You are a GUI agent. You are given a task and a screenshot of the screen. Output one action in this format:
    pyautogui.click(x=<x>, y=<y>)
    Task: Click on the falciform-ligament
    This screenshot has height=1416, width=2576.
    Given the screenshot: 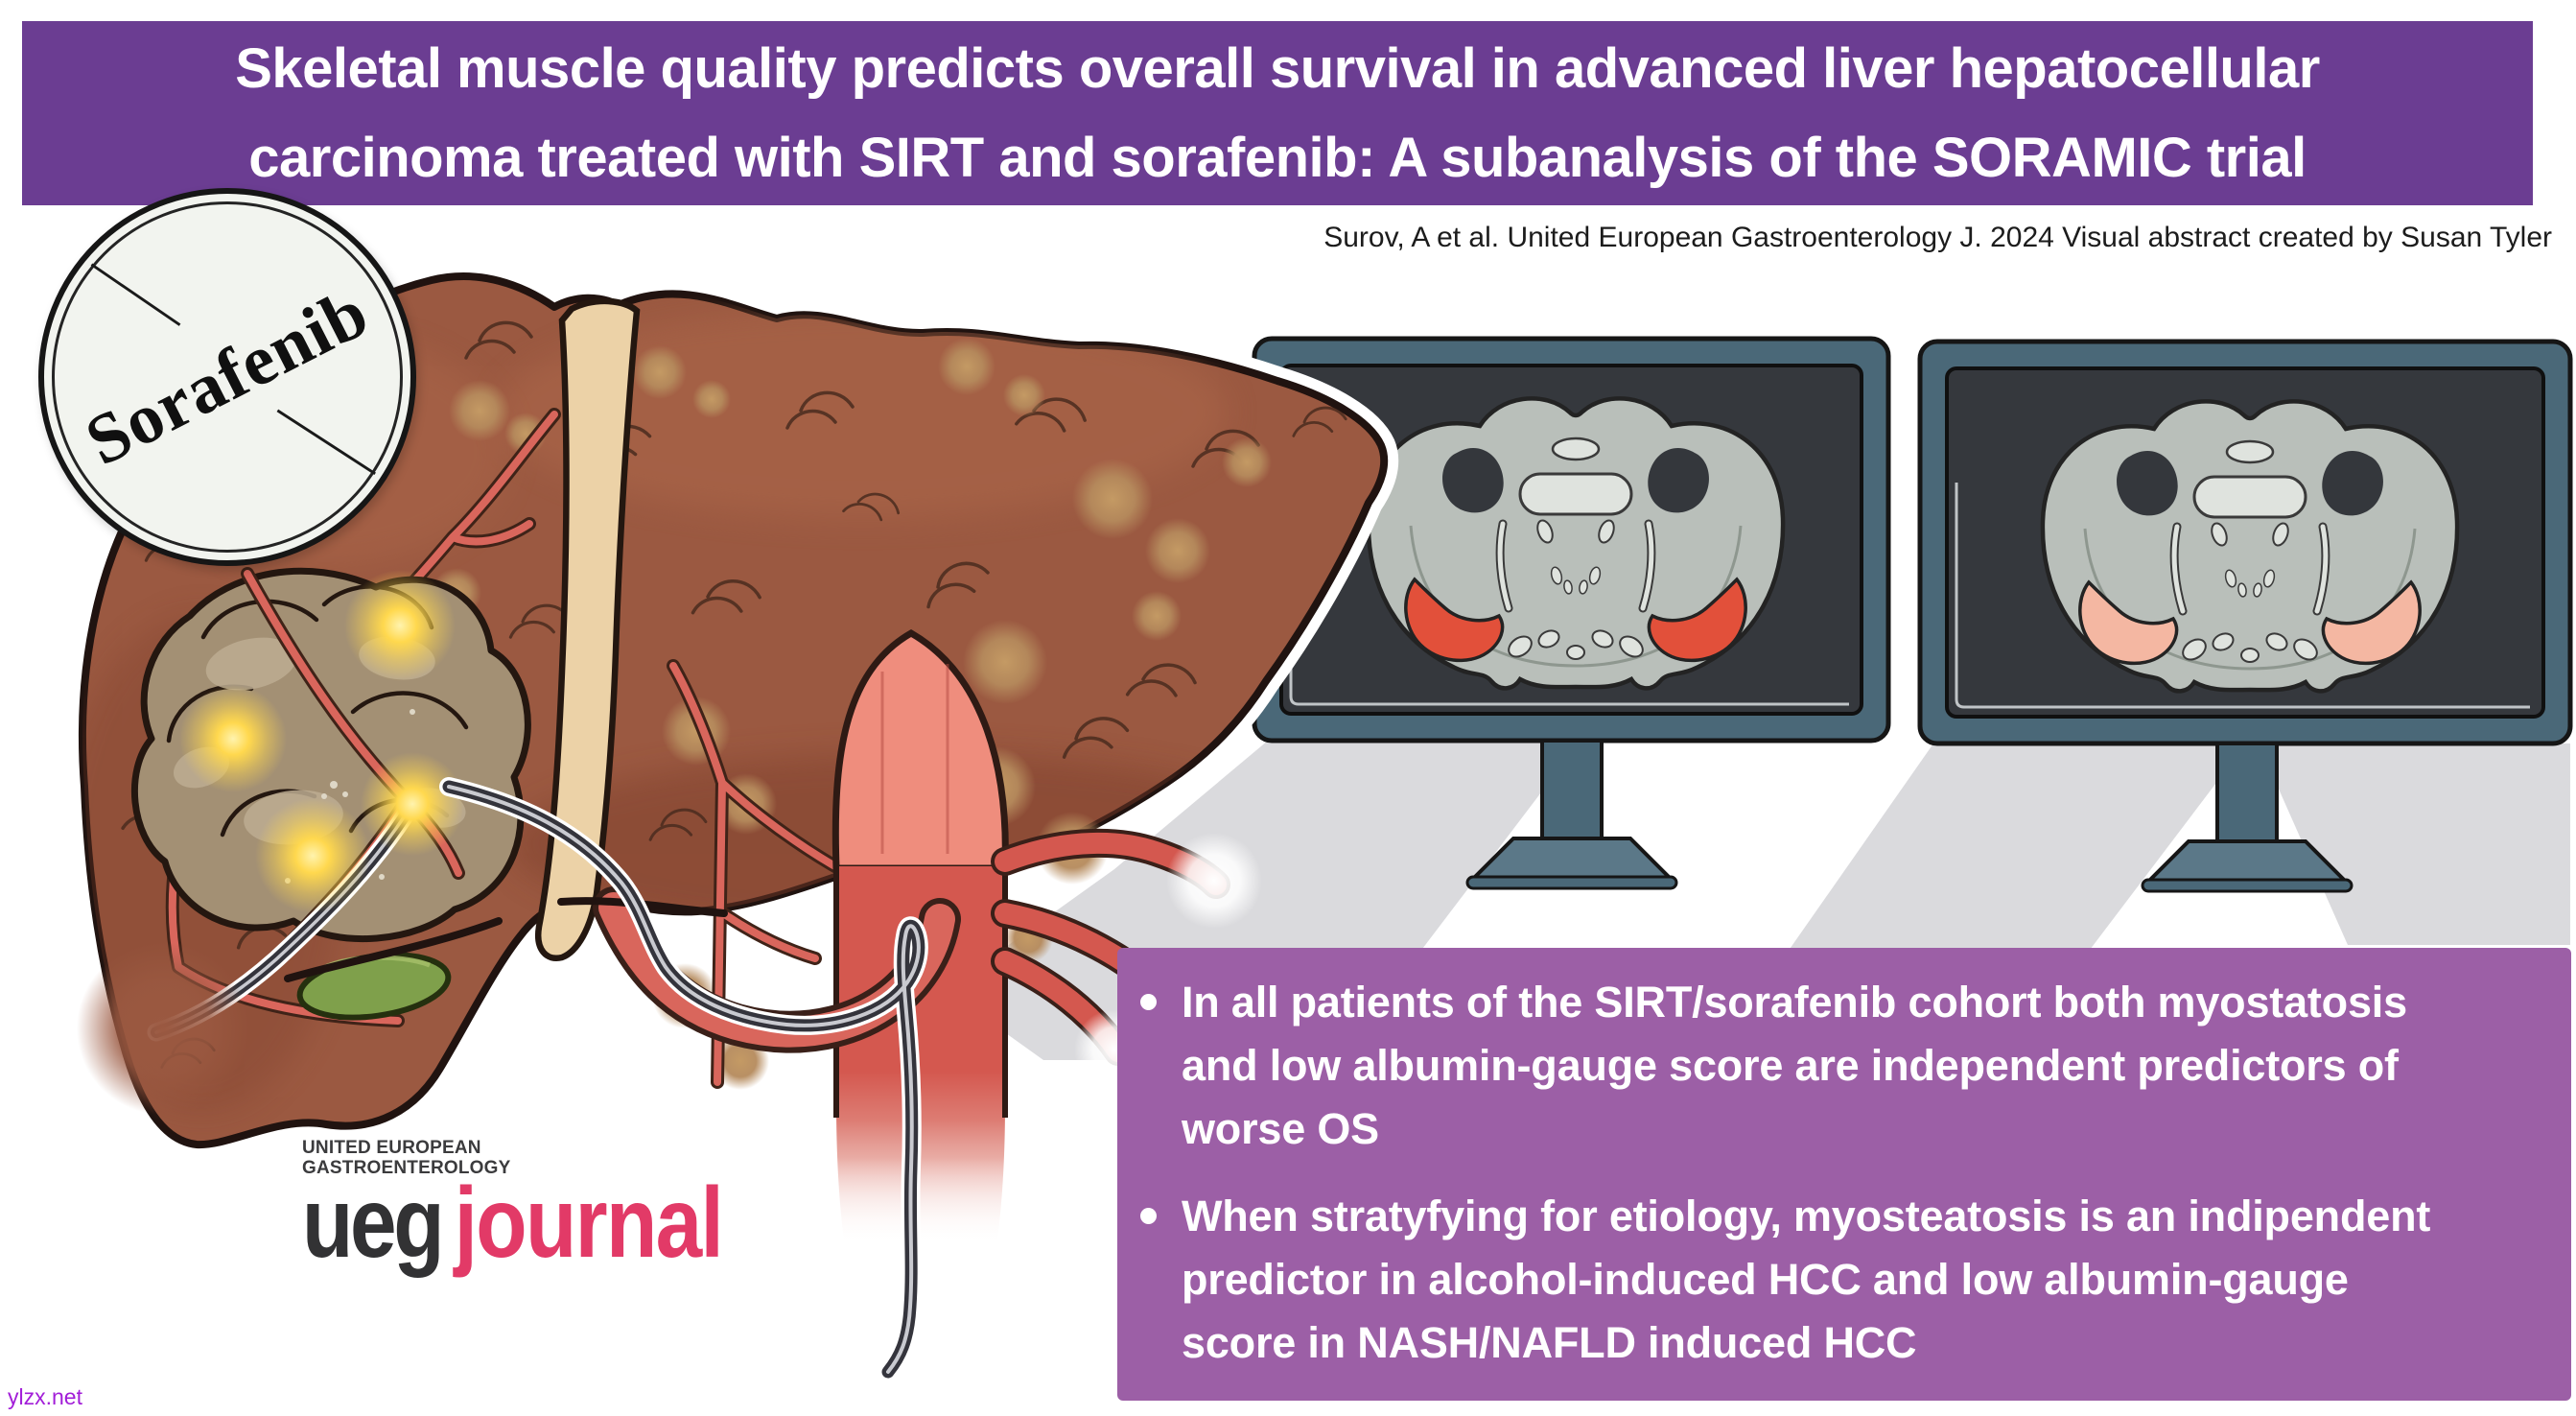 What is the action you would take?
    pyautogui.click(x=587, y=629)
    